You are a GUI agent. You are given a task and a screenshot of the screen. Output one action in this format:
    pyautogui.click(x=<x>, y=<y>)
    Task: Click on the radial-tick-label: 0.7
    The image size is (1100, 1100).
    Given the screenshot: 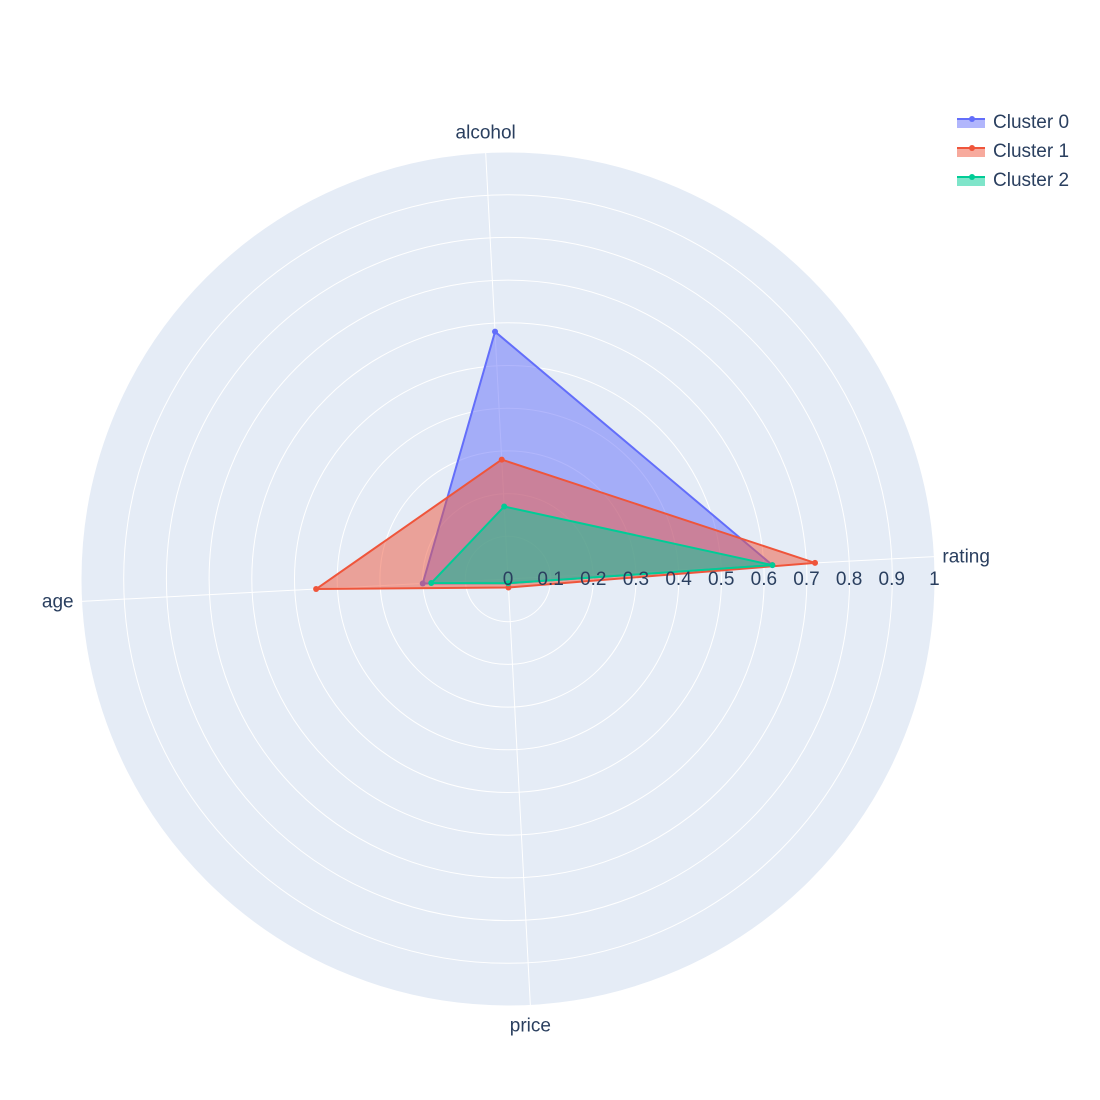 What is the action you would take?
    pyautogui.click(x=806, y=579)
    